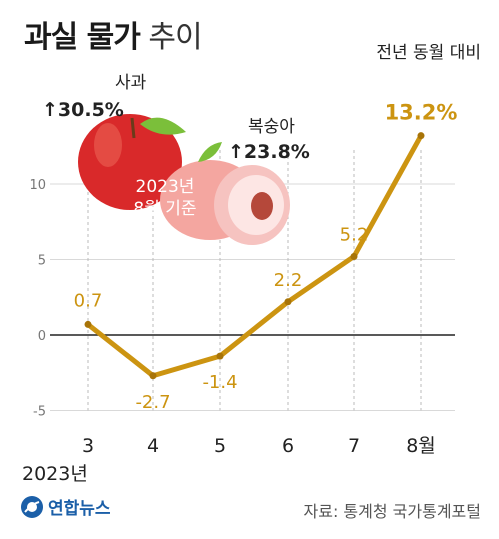 The height and width of the screenshot is (539, 499). Describe the element at coordinates (175, 37) in the screenshot. I see `title-light: 추이` at that location.